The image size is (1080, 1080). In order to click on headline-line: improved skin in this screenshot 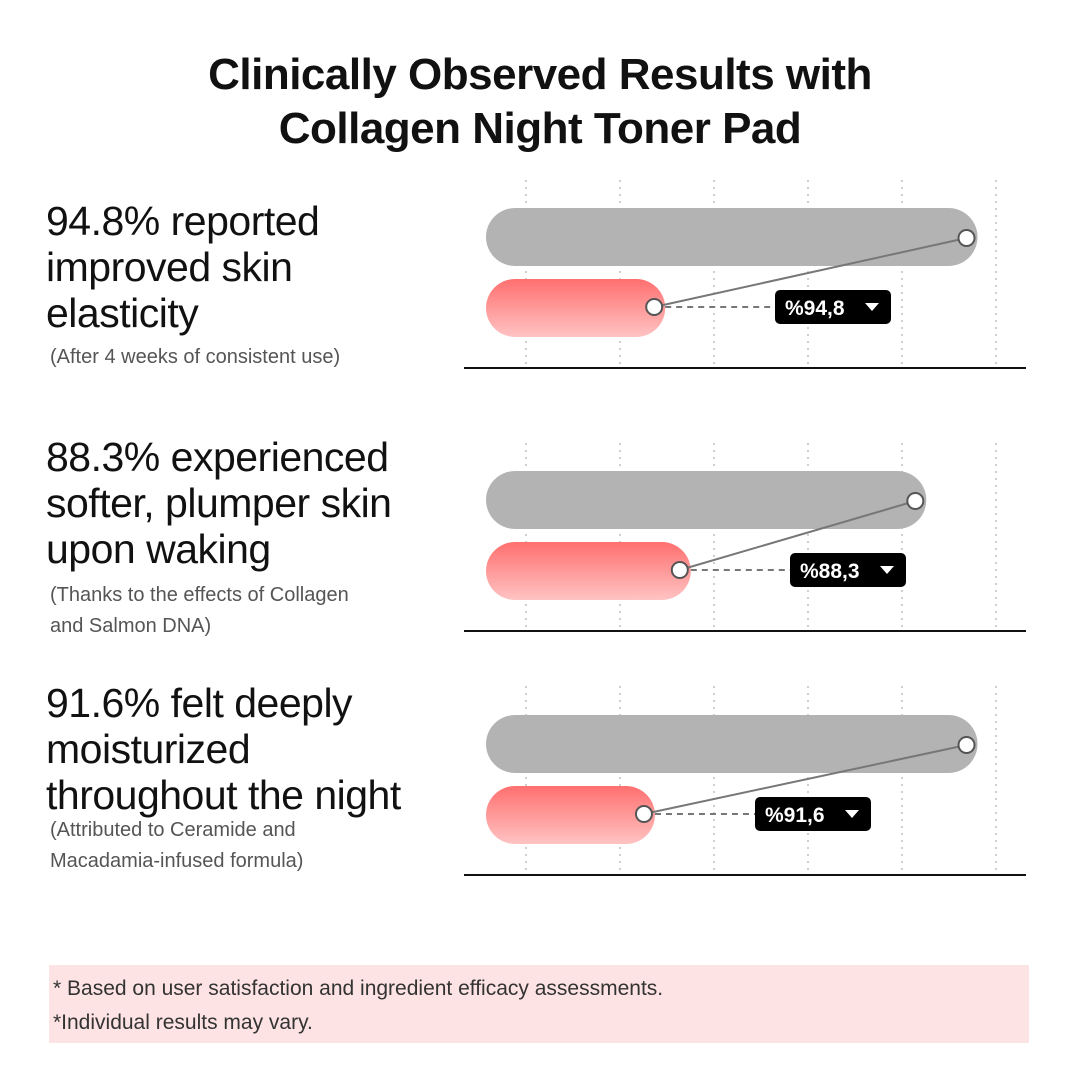, I will do `click(169, 267)`.